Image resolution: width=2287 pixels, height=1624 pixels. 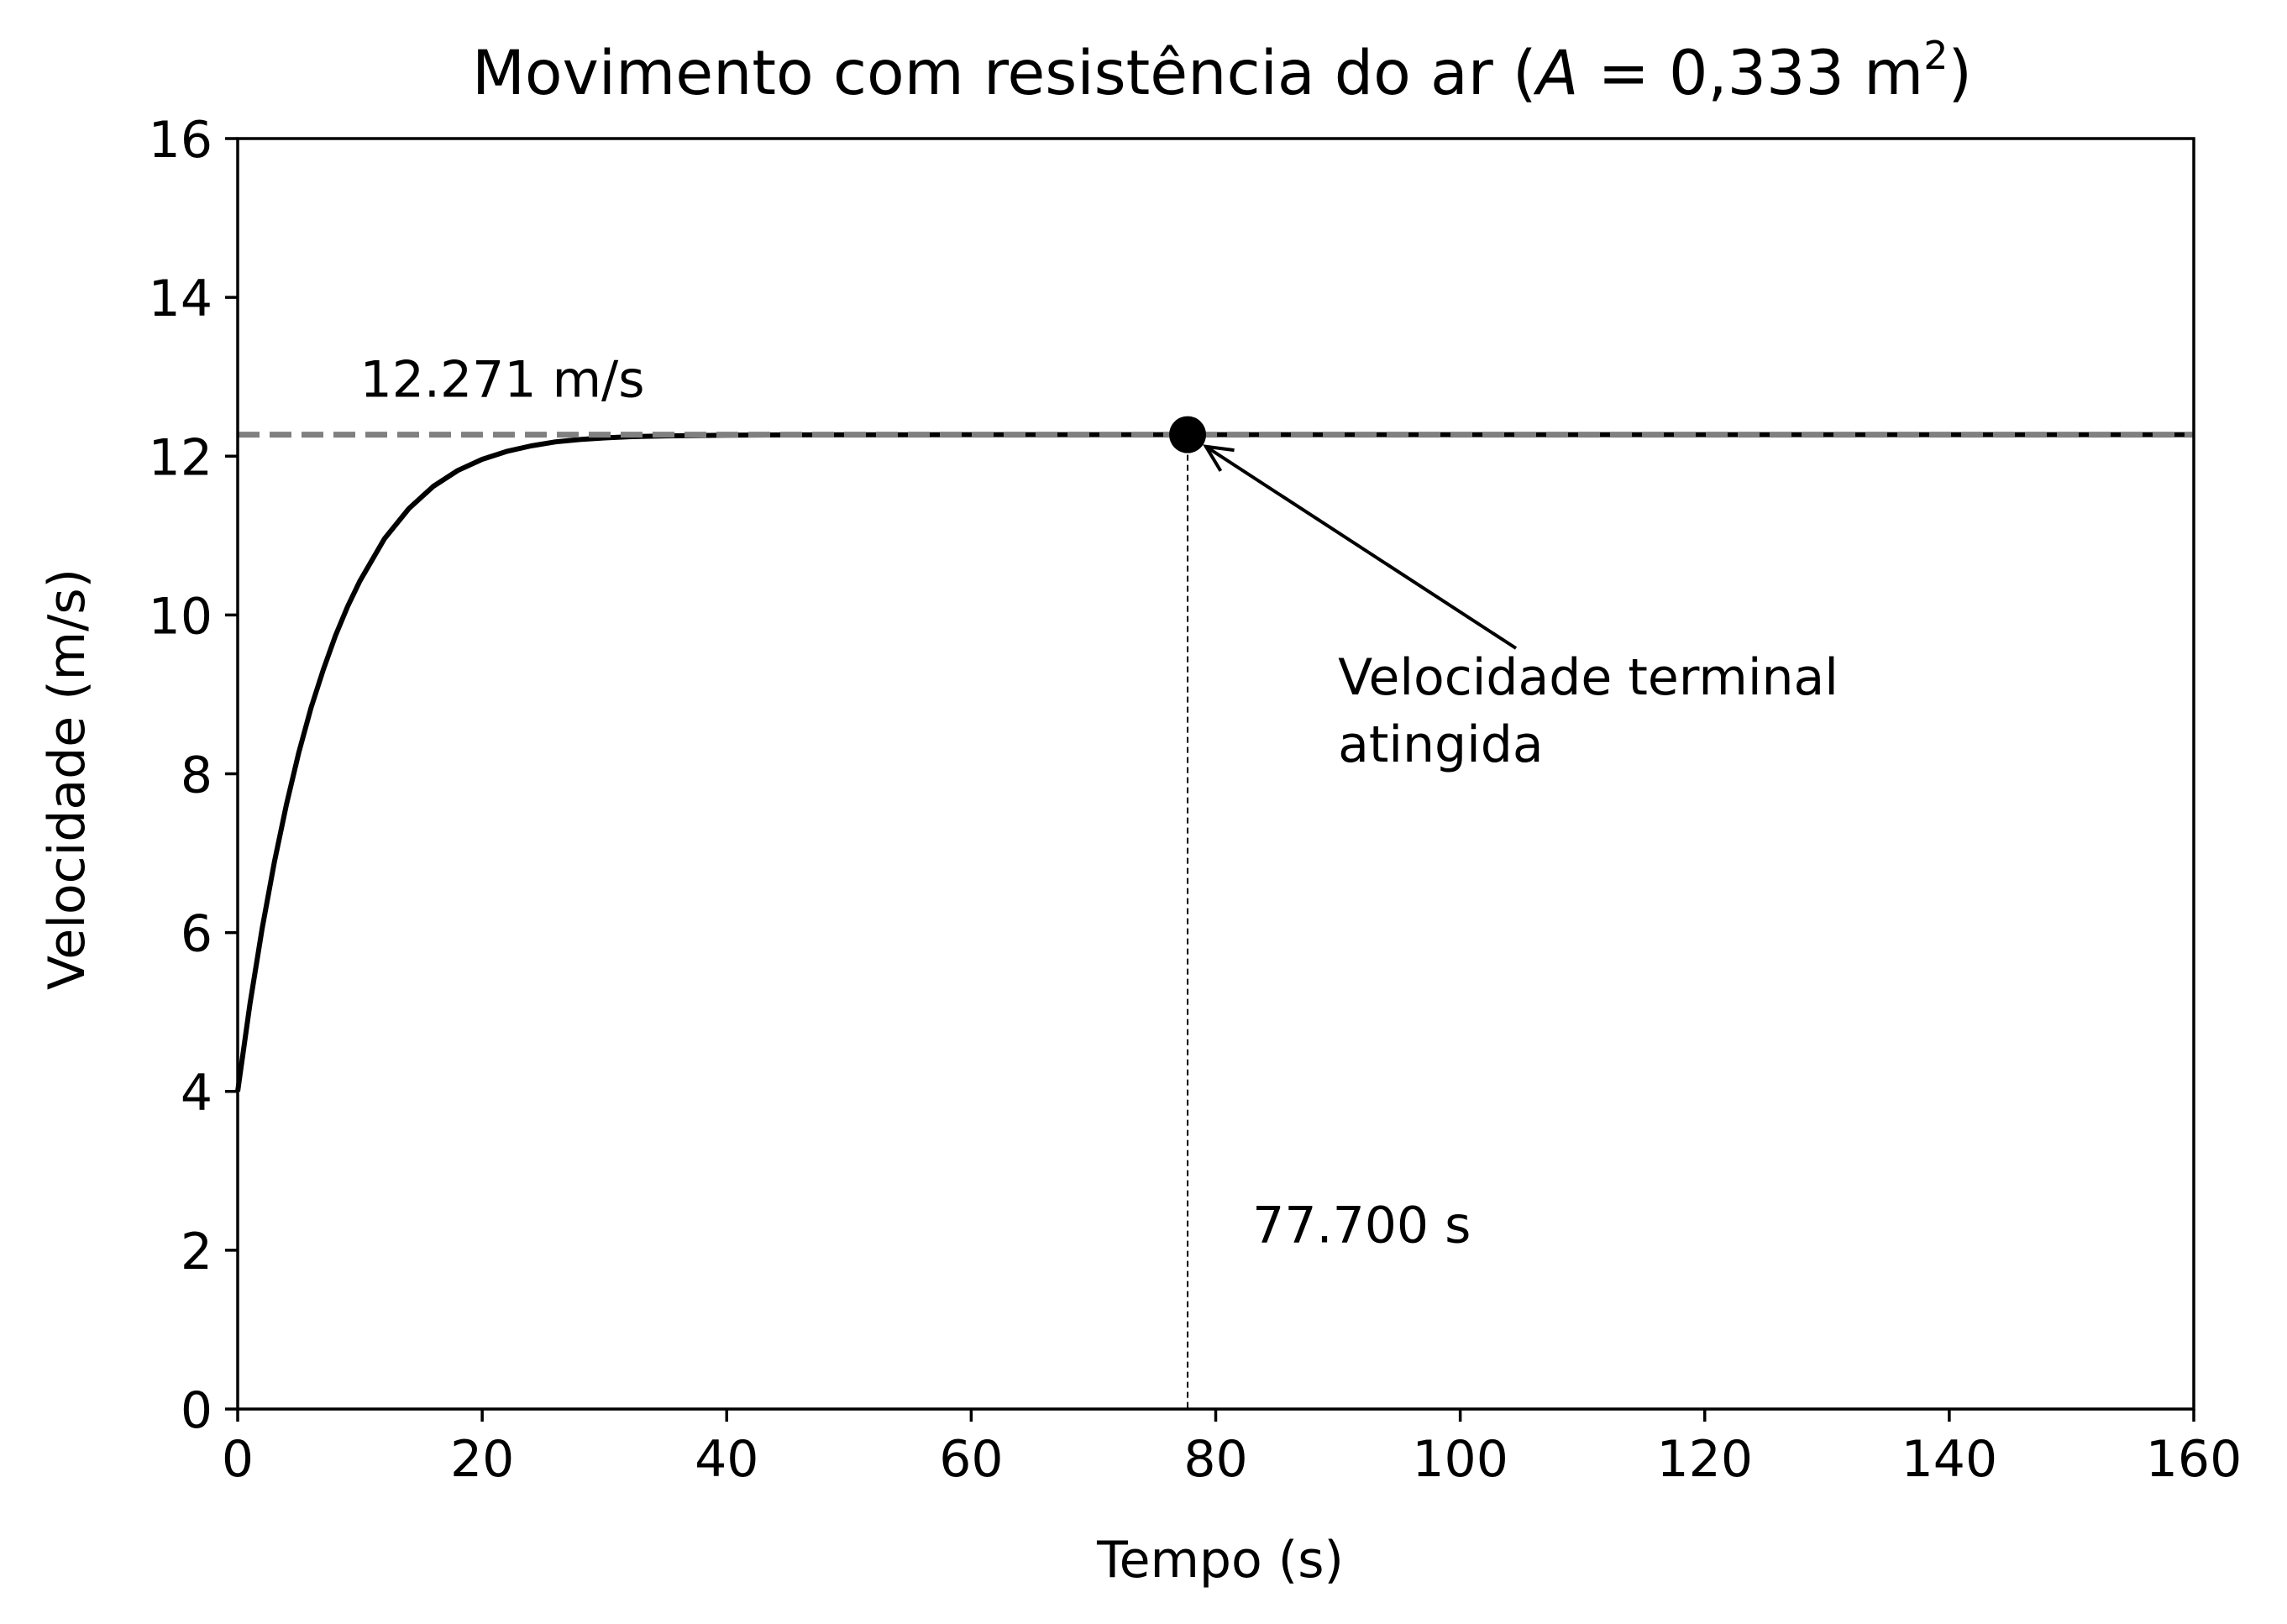 I want to click on x-tick-label: 100, so click(x=1460, y=1460).